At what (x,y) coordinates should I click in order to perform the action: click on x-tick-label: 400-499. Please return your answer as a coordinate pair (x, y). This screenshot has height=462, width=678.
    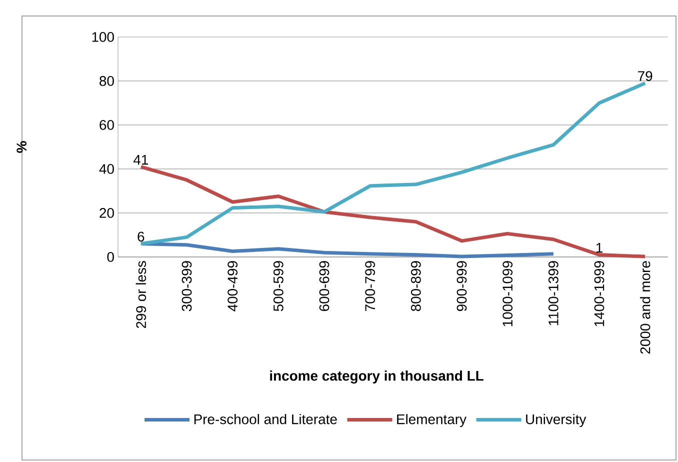
    Looking at the image, I should click on (233, 286).